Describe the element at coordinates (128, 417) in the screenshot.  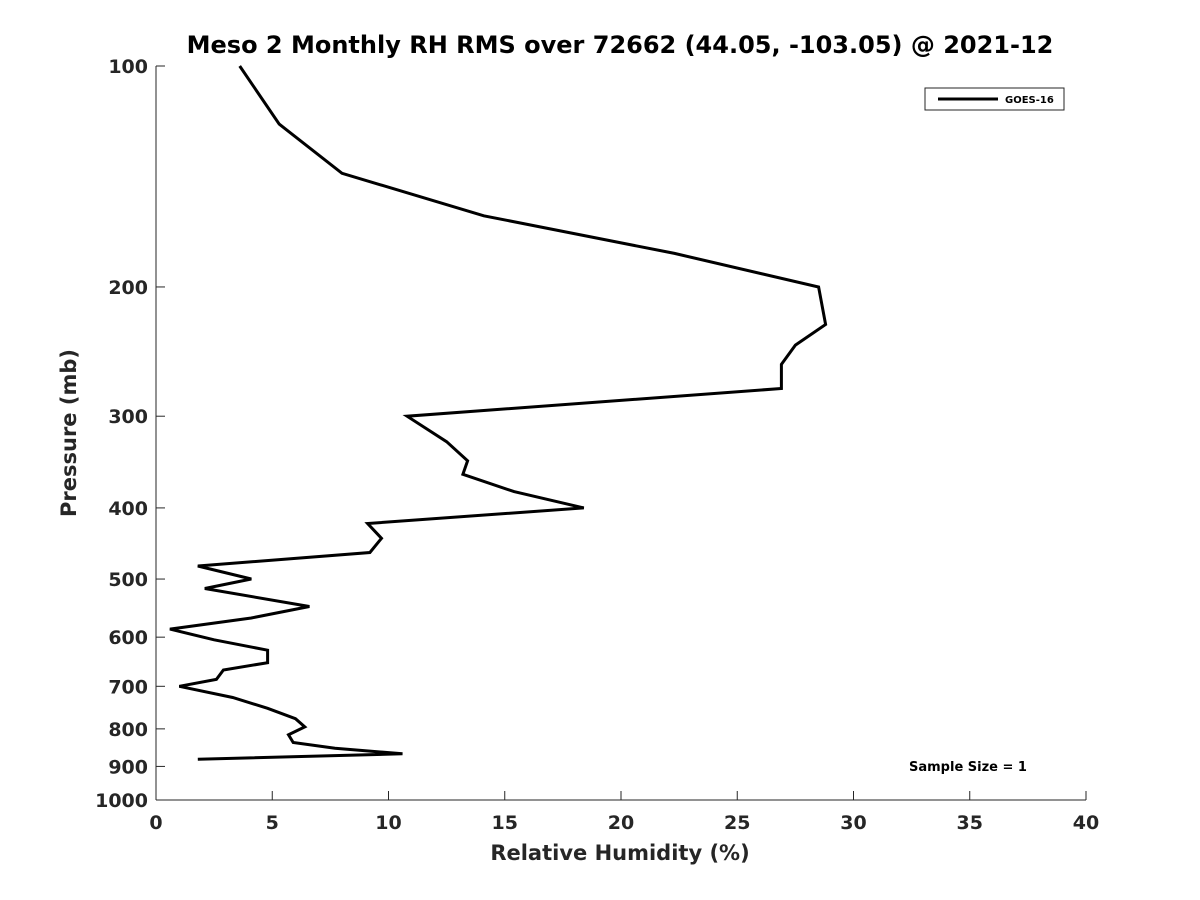
I see `y-tick-label: 300` at that location.